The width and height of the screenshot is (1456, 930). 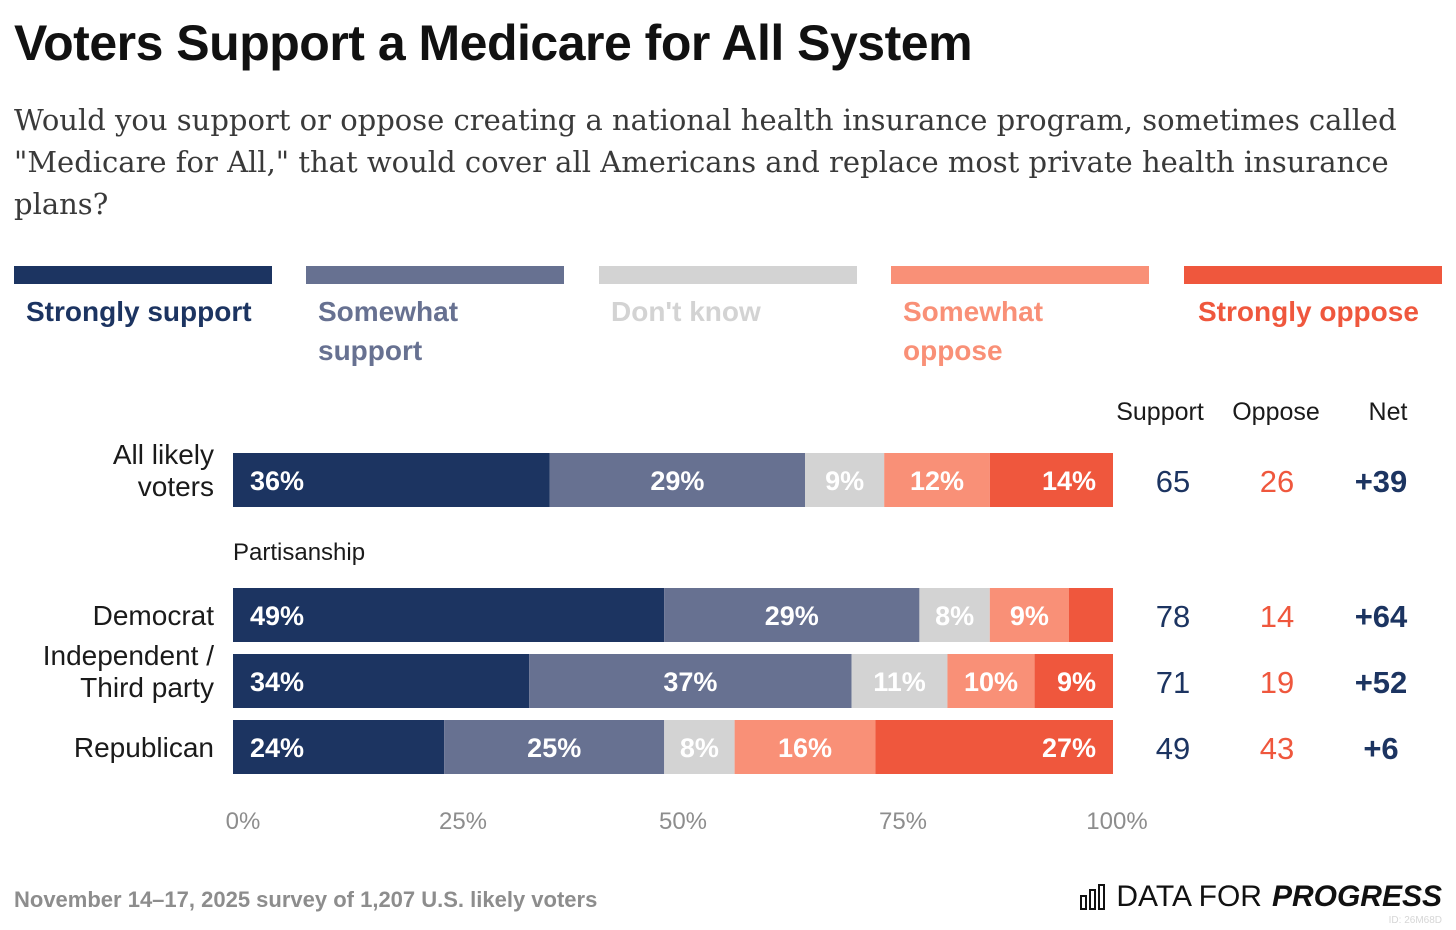 I want to click on legend-item: Strongly oppose, so click(x=1313, y=298).